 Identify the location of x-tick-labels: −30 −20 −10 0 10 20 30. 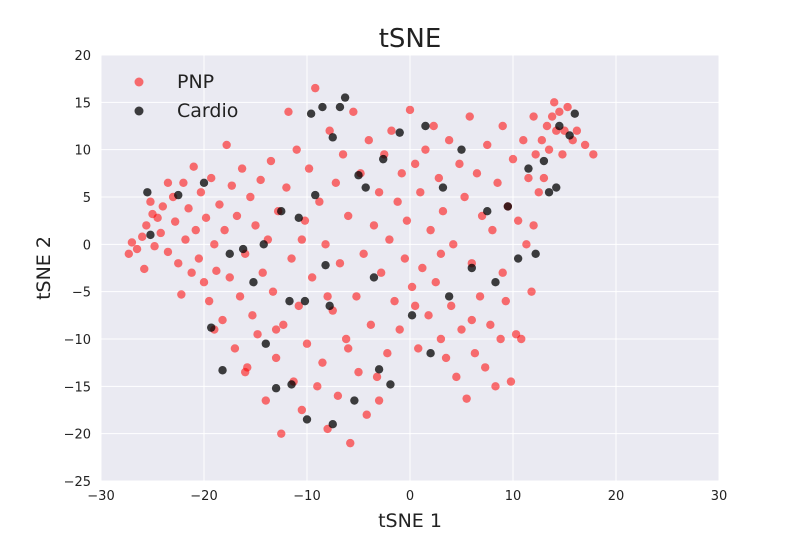
(407, 496).